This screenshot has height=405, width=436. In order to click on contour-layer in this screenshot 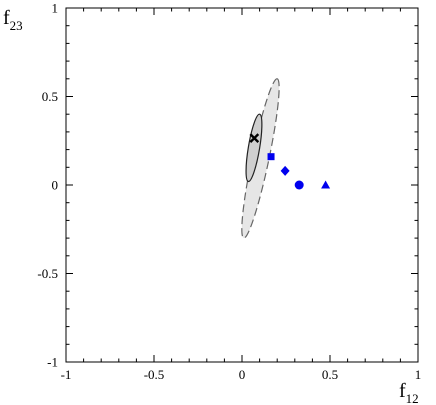, I will do `click(260, 158)`.